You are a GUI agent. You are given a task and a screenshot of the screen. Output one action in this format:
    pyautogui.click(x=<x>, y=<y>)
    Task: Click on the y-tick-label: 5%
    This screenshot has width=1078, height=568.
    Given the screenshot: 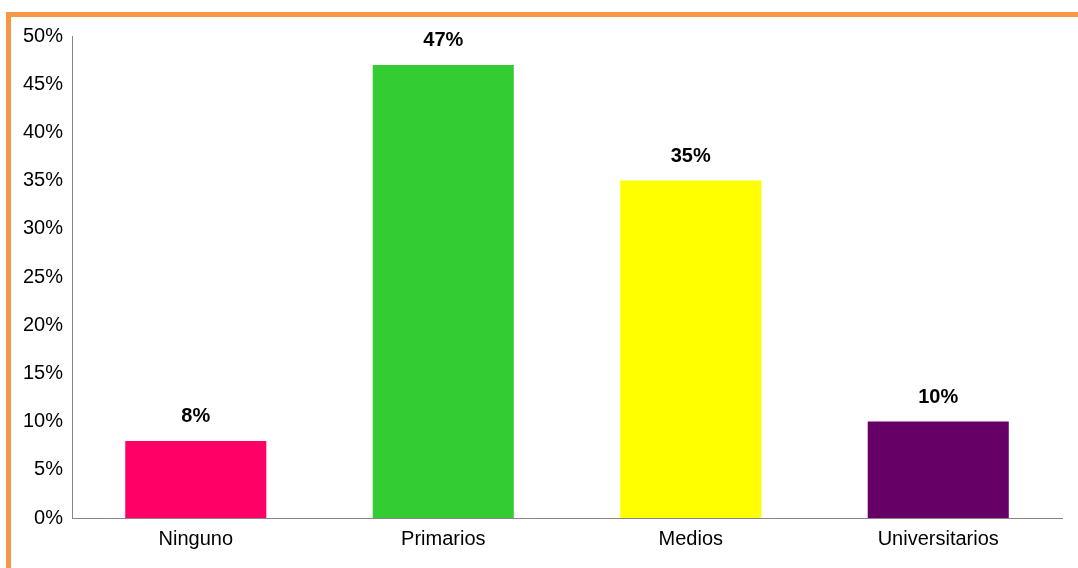 What is the action you would take?
    pyautogui.click(x=49, y=468)
    